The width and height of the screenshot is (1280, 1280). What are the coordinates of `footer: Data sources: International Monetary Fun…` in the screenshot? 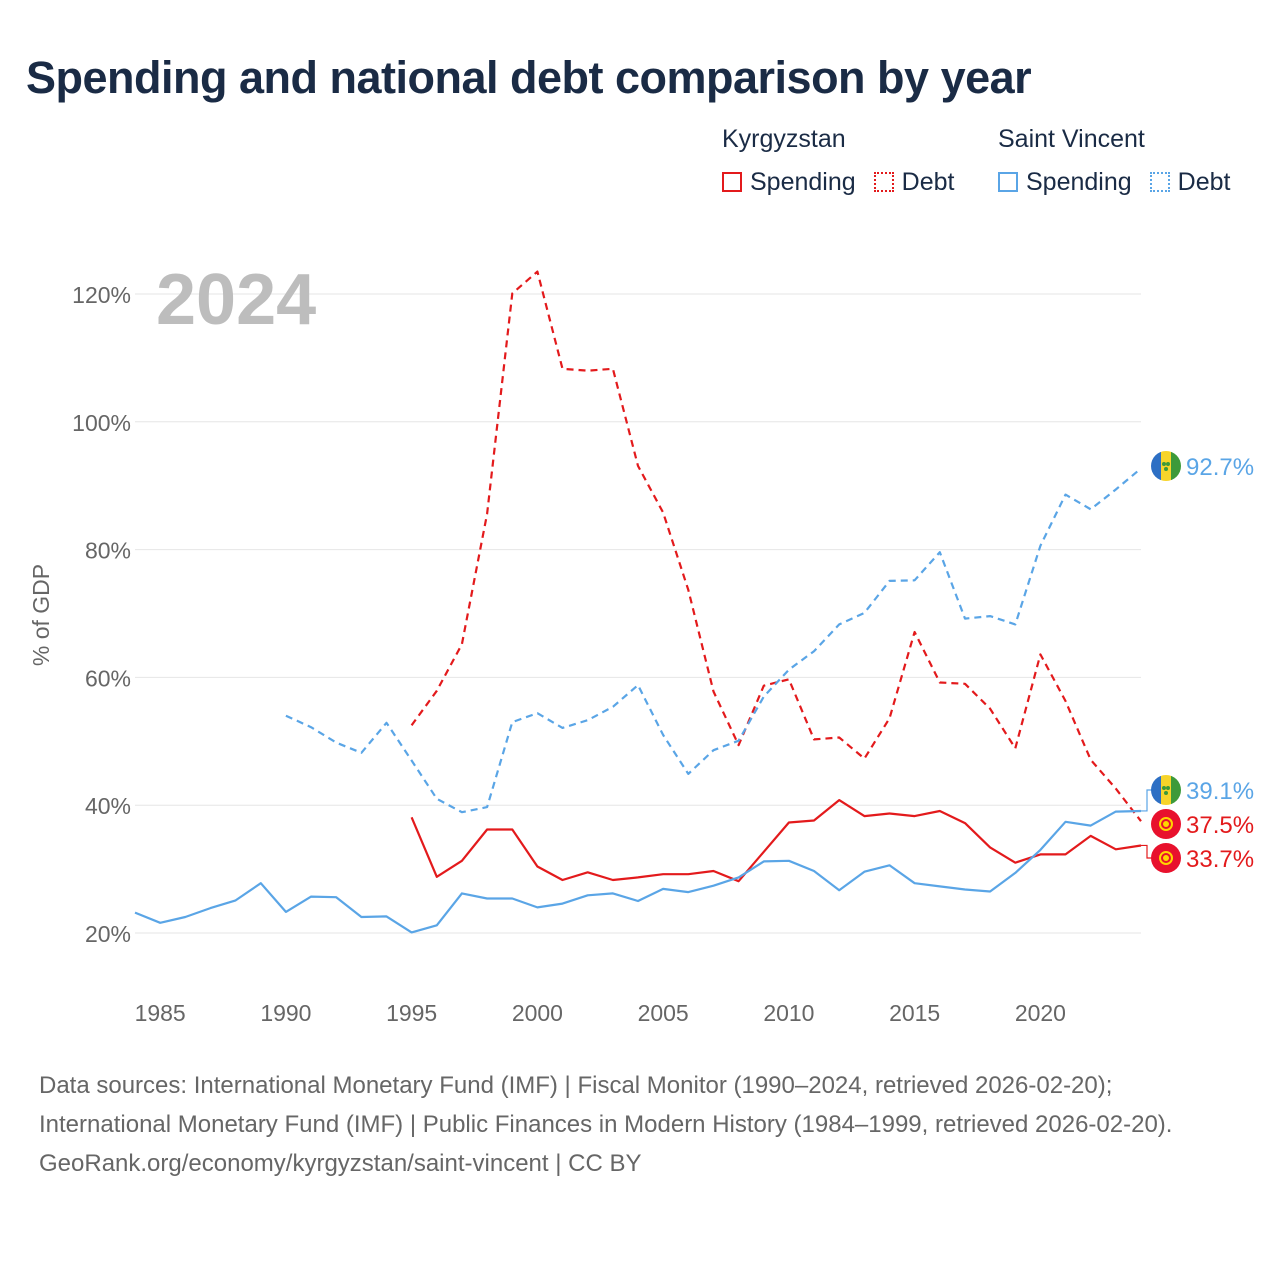 It's located at (639, 1124).